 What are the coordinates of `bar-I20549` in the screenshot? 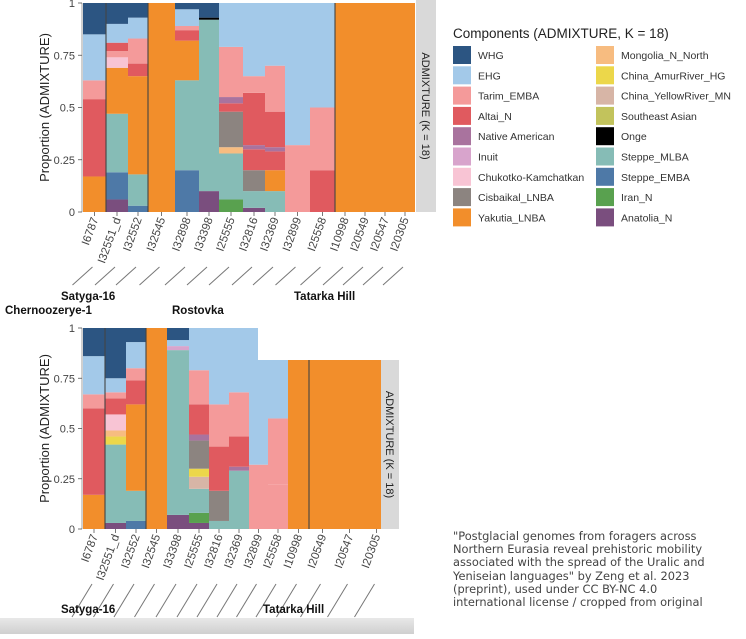 It's located at (322, 430).